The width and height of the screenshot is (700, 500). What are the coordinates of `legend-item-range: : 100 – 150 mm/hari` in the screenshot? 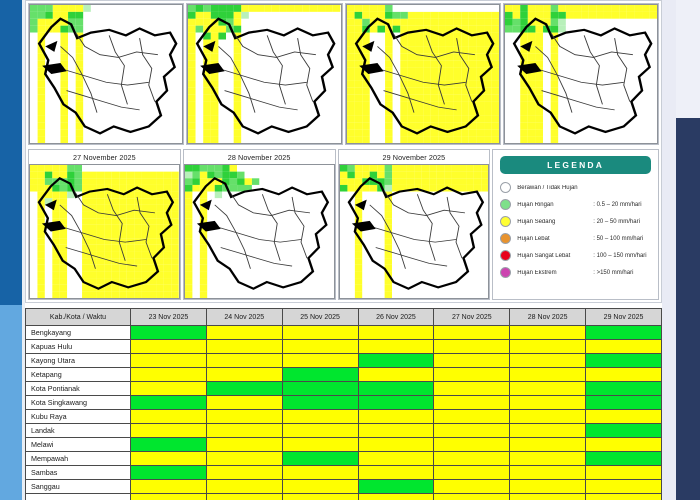 It's located at (620, 255).